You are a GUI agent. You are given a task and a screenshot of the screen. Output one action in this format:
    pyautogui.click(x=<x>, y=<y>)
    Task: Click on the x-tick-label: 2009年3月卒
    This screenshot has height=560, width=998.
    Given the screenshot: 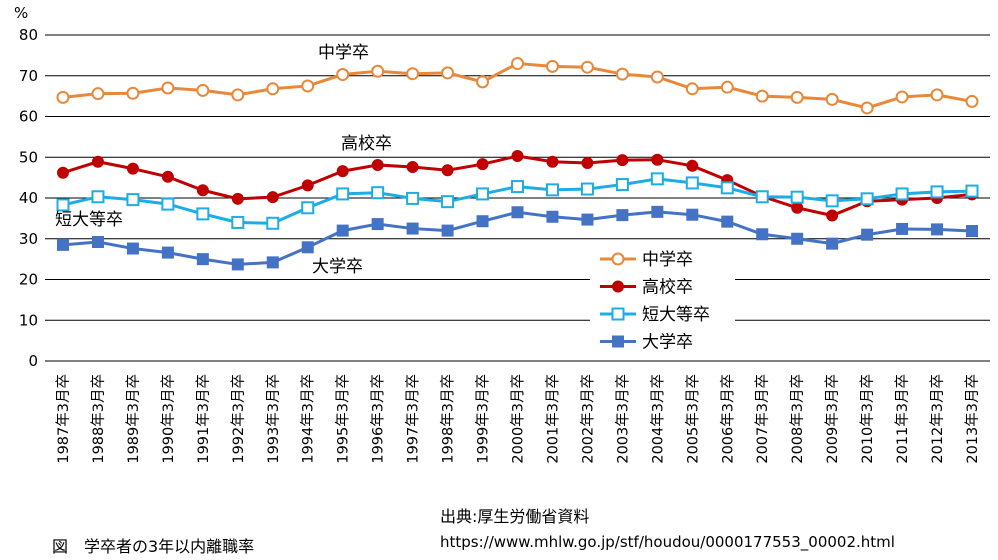 What is the action you would take?
    pyautogui.click(x=832, y=419)
    